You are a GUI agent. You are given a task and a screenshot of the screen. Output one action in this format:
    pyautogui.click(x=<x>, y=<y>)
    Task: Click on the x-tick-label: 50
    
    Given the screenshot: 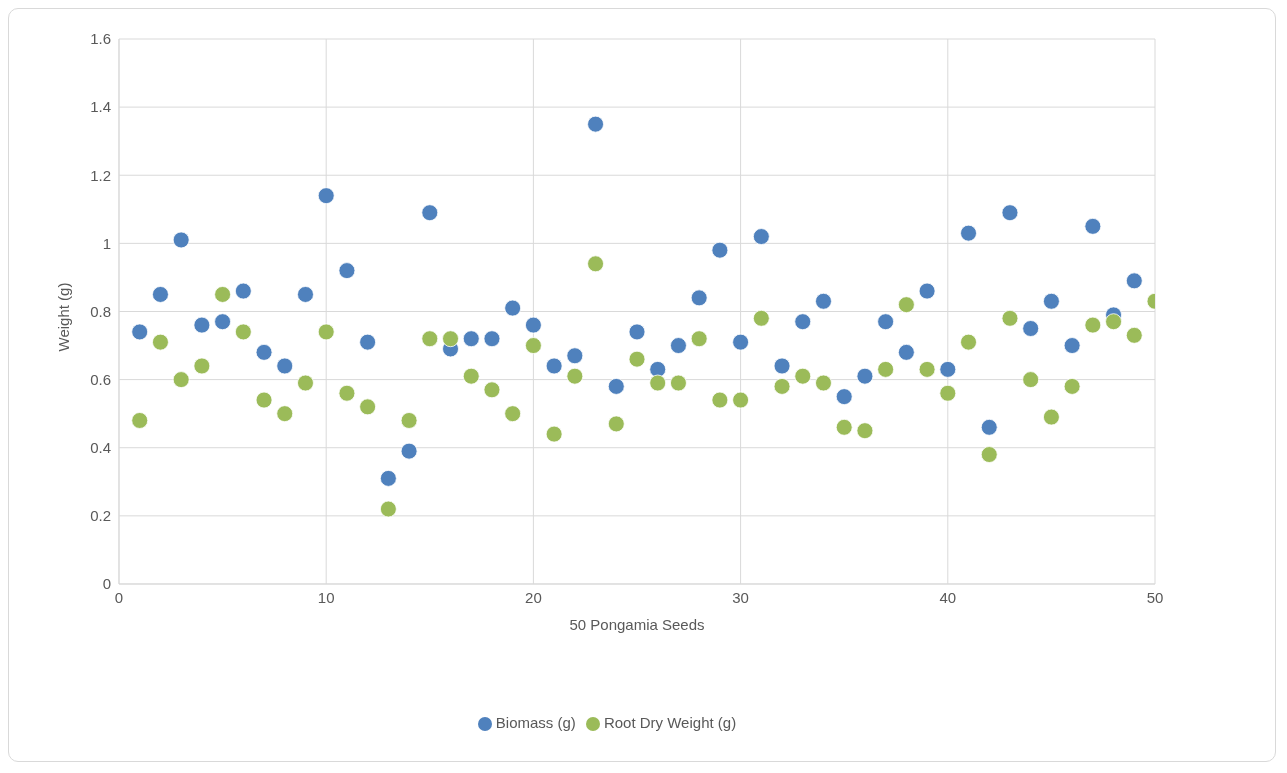 What is the action you would take?
    pyautogui.click(x=1155, y=597)
    